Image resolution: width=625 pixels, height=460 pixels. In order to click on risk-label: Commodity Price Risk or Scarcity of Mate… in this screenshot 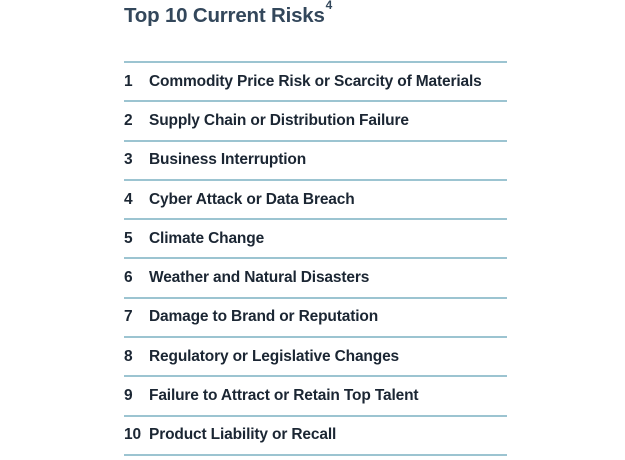, I will do `click(315, 81)`.